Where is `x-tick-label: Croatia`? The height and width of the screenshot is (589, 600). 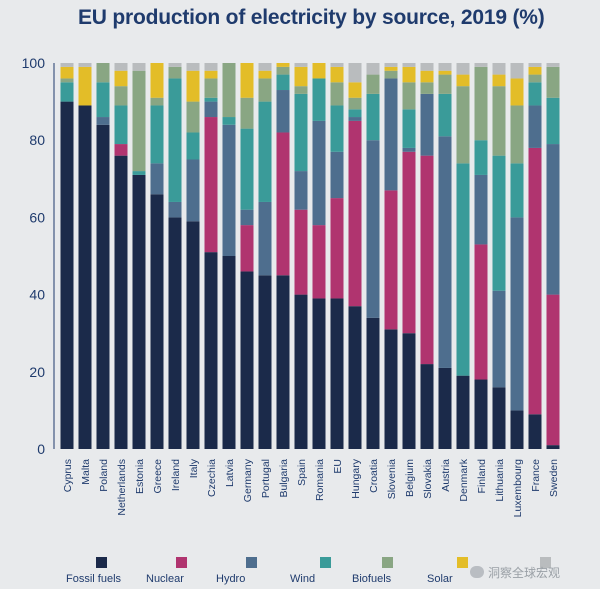 x-tick-label: Croatia is located at coordinates (374, 476).